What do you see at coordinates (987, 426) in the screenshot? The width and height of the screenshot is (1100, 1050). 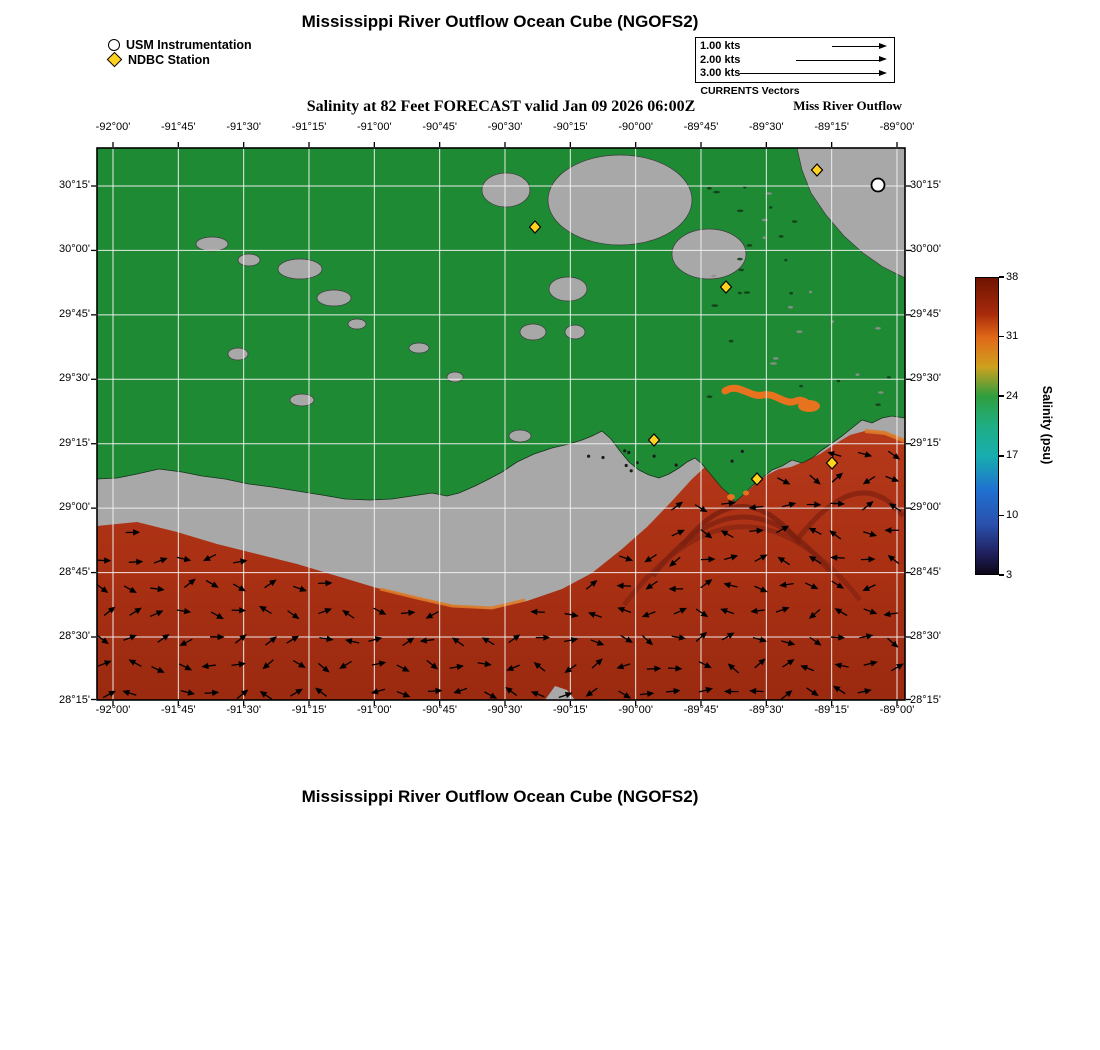 I see `salinity-colorbar` at bounding box center [987, 426].